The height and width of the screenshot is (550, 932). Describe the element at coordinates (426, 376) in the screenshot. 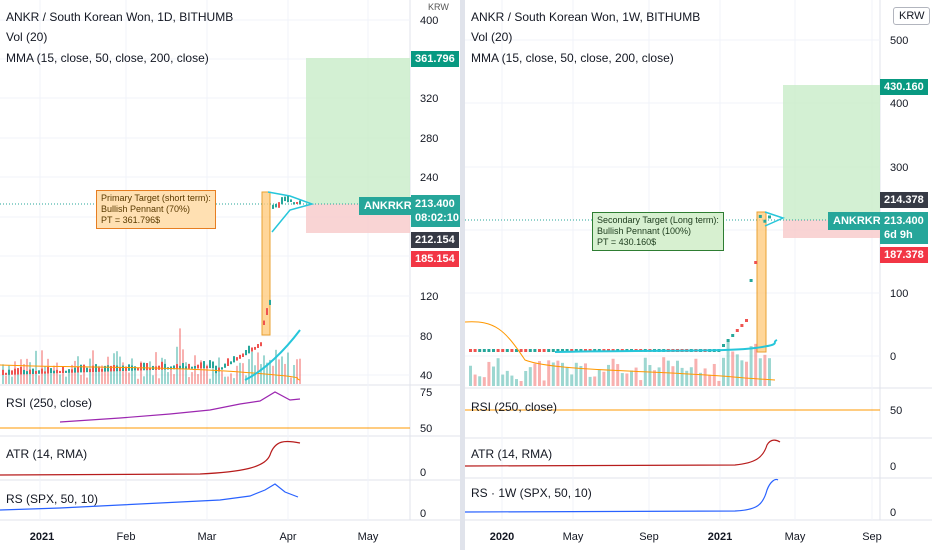

I see `price-tick-label: 40` at that location.